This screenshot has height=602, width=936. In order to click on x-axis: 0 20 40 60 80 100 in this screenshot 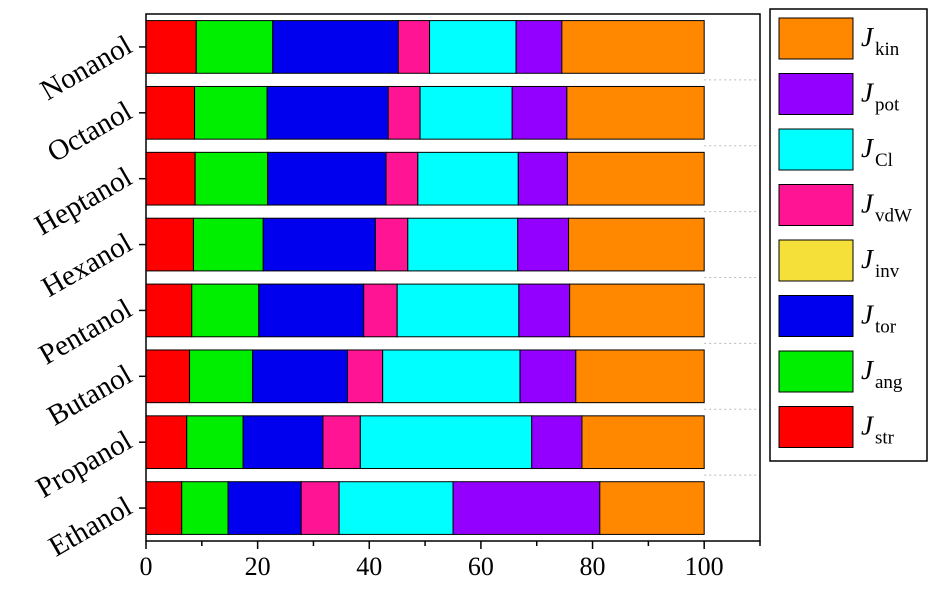, I will do `click(450, 561)`.